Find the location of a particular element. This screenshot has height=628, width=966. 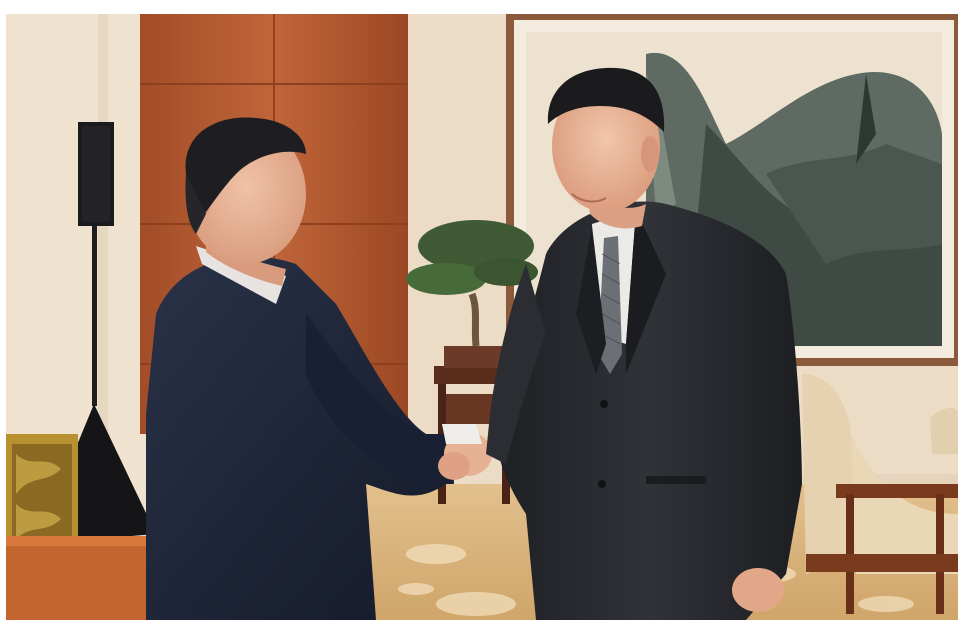

bonsai is located at coordinates (472, 362).